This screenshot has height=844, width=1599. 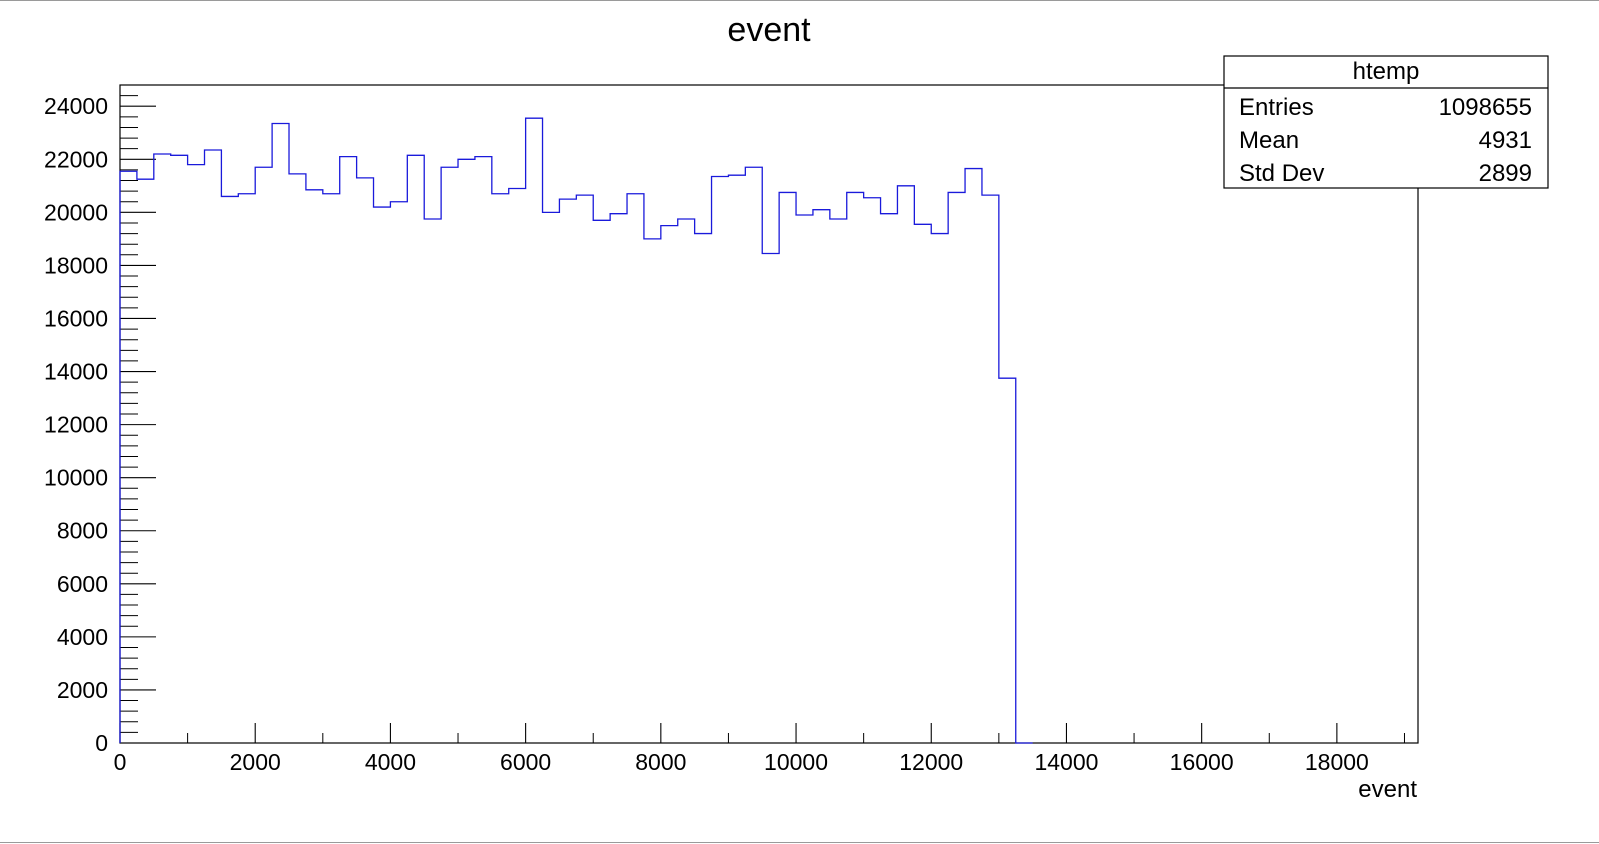 What do you see at coordinates (1337, 762) in the screenshot?
I see `x-tick-label: 18000` at bounding box center [1337, 762].